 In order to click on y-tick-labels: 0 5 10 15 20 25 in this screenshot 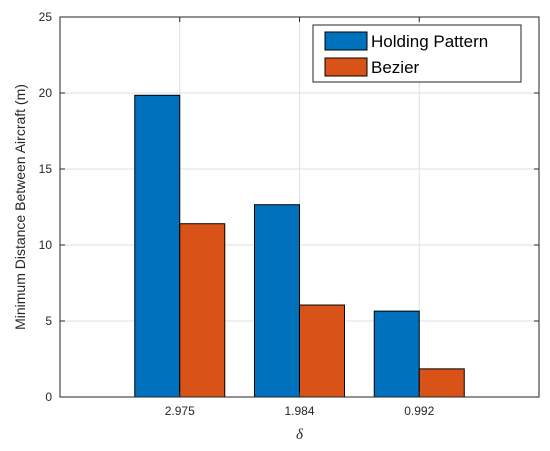, I will do `click(46, 207)`.